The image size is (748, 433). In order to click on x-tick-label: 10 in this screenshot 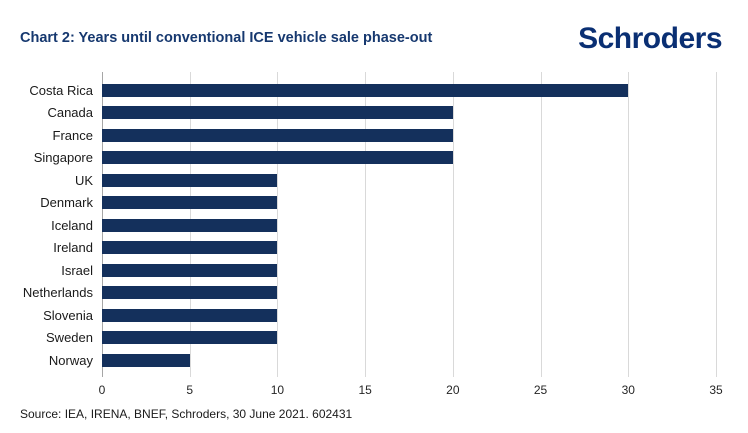, I will do `click(277, 389)`.